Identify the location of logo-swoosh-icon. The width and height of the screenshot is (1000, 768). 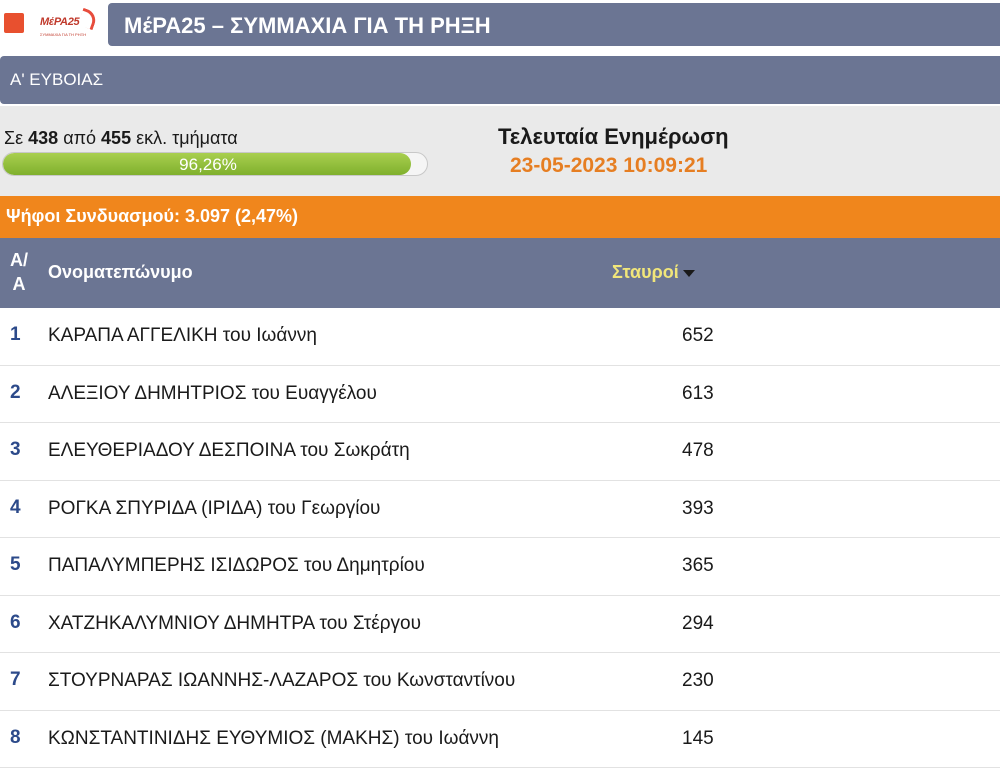
(88, 19).